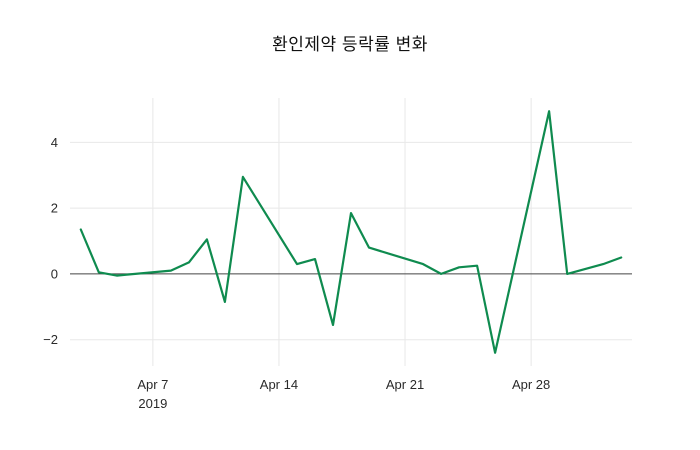 Image resolution: width=700 pixels, height=450 pixels. Describe the element at coordinates (54, 273) in the screenshot. I see `y-tick-label: 0` at that location.